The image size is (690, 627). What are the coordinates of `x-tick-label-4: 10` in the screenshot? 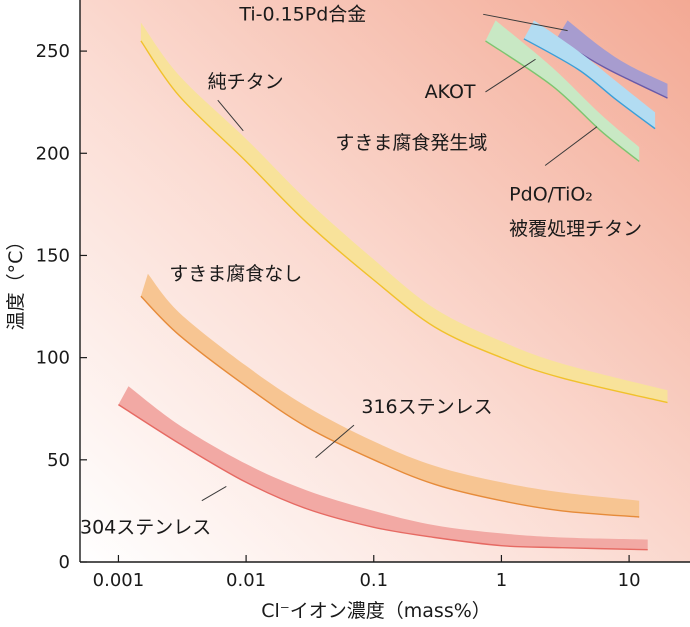 It's located at (629, 580).